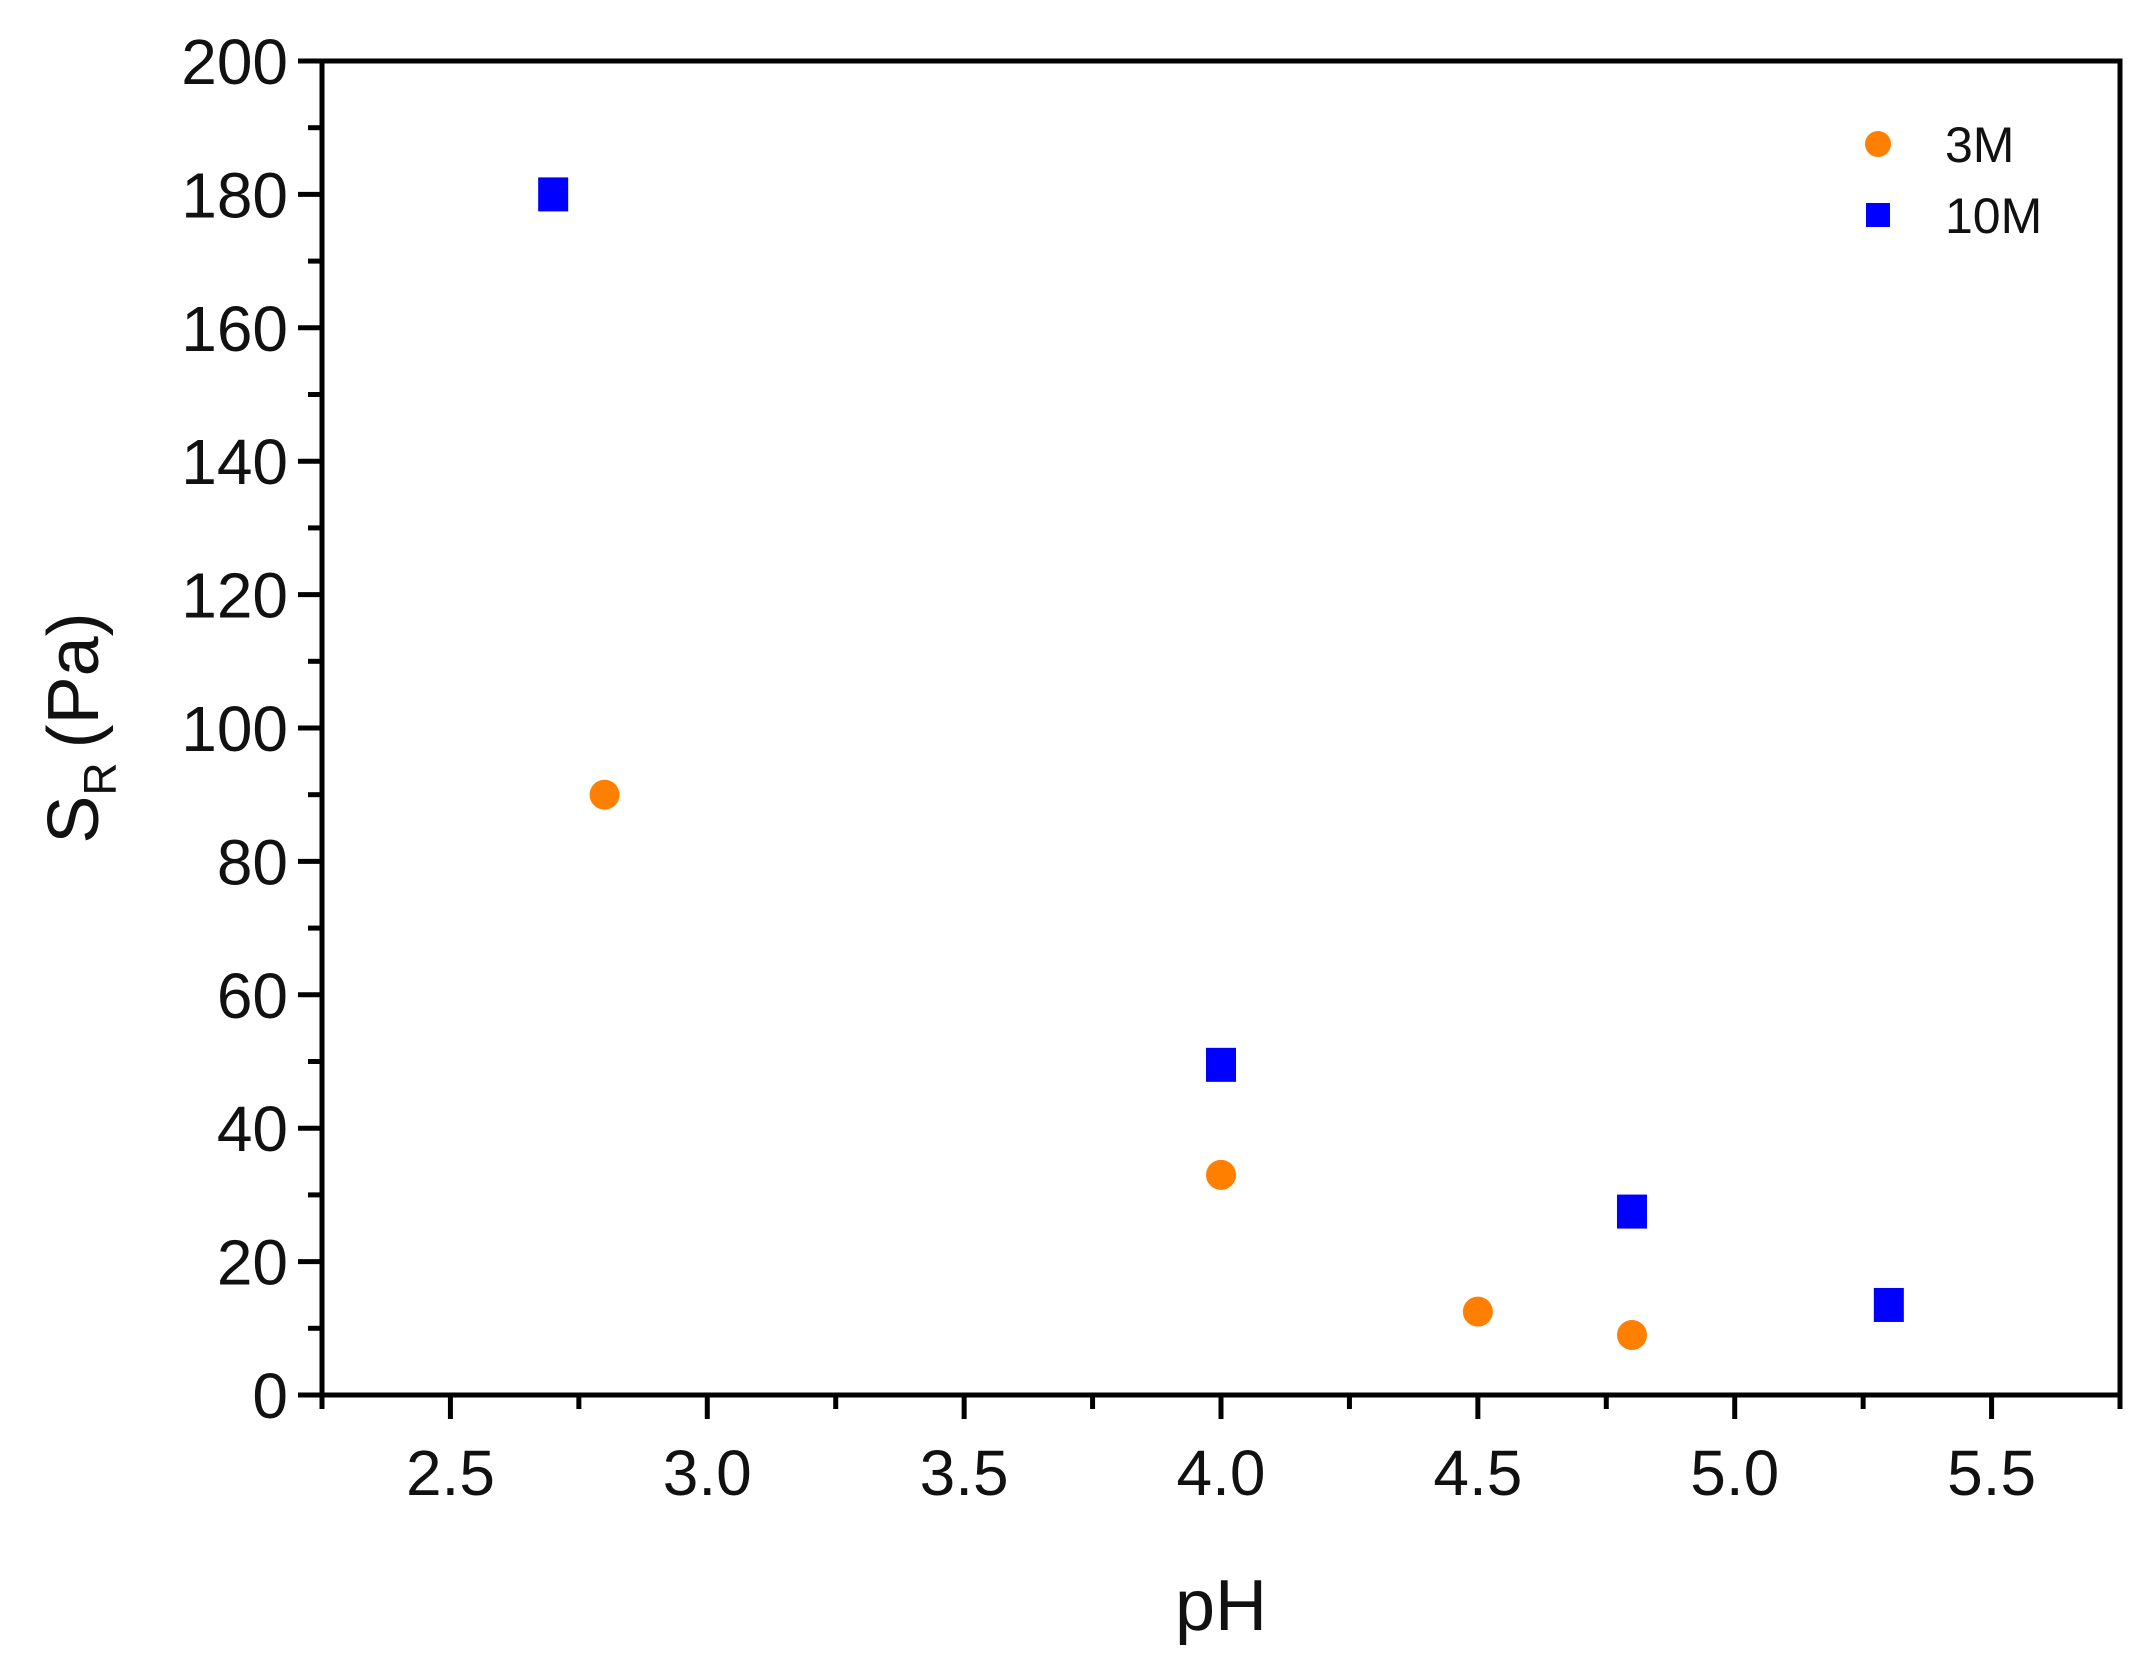  Describe the element at coordinates (964, 1473) in the screenshot. I see `x-tick-label: 3.5` at that location.